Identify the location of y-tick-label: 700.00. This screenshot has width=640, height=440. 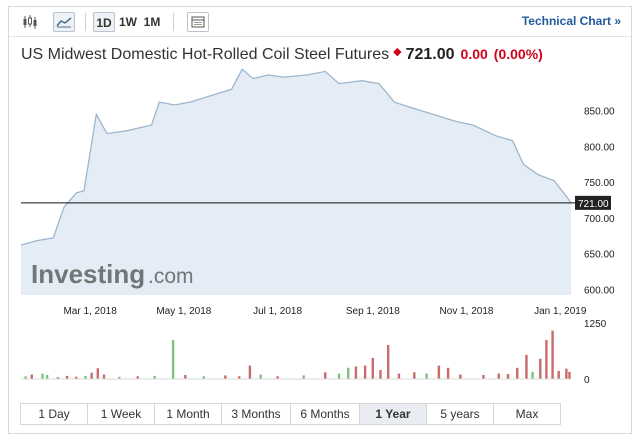
(599, 219).